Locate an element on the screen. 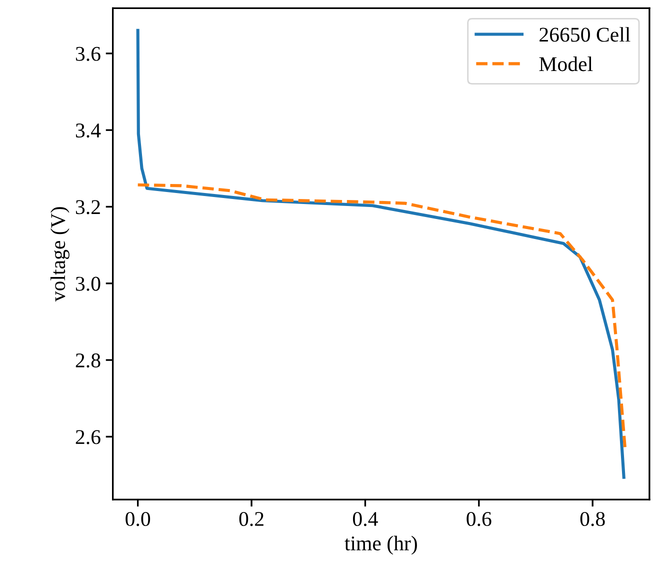  x-tick-label: 0.4 is located at coordinates (365, 519).